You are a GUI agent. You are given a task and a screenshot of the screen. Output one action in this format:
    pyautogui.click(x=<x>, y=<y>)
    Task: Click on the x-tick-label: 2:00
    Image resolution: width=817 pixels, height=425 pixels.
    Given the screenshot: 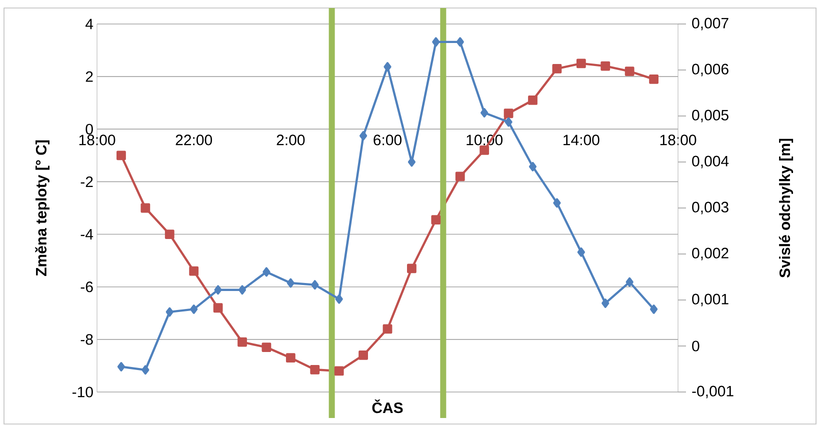 What is the action you would take?
    pyautogui.click(x=290, y=140)
    